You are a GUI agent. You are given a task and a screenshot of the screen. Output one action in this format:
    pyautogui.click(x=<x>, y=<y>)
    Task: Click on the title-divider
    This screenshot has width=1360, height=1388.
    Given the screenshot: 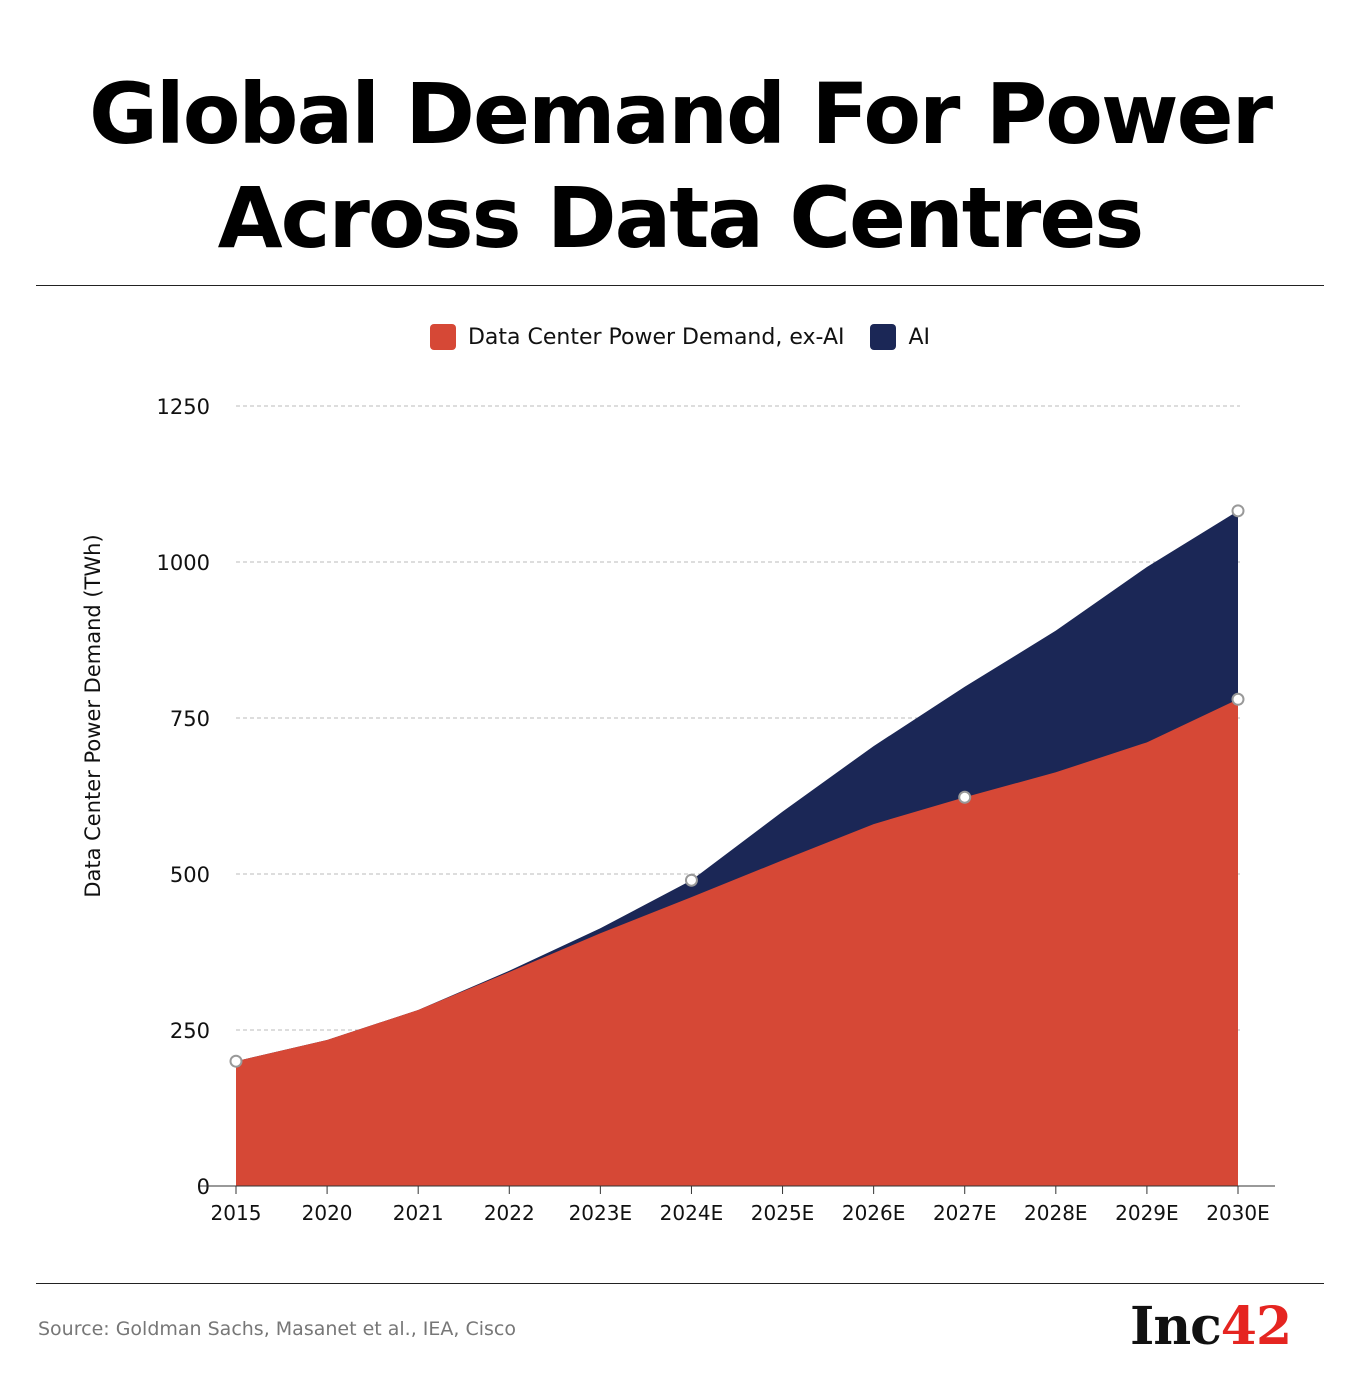 What is the action you would take?
    pyautogui.click(x=680, y=285)
    